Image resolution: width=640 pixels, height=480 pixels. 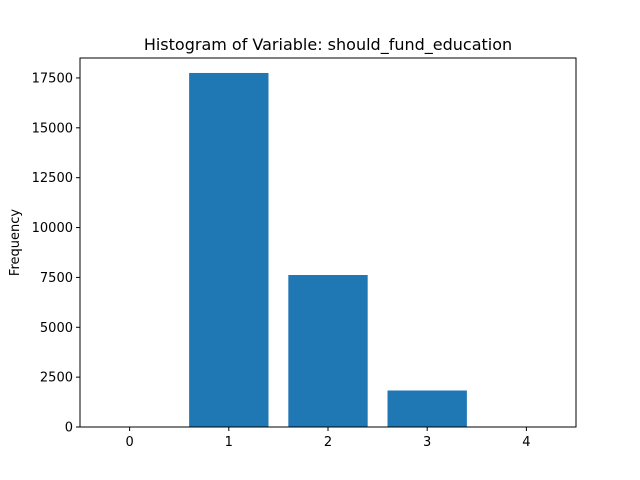 I want to click on x-tick-label: 4, so click(x=526, y=442).